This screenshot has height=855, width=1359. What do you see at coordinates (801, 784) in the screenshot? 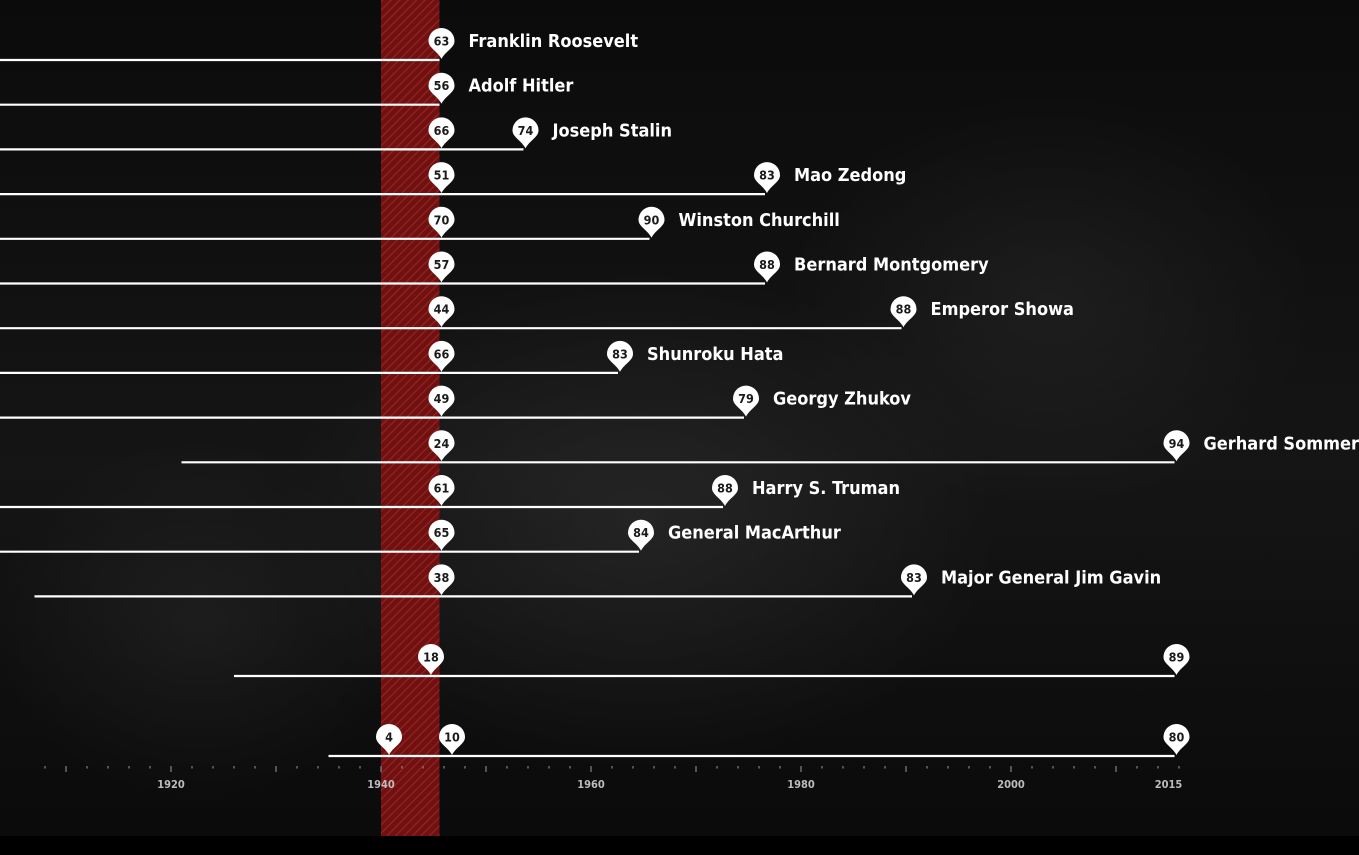
I see `axis-tick-label: 1980` at bounding box center [801, 784].